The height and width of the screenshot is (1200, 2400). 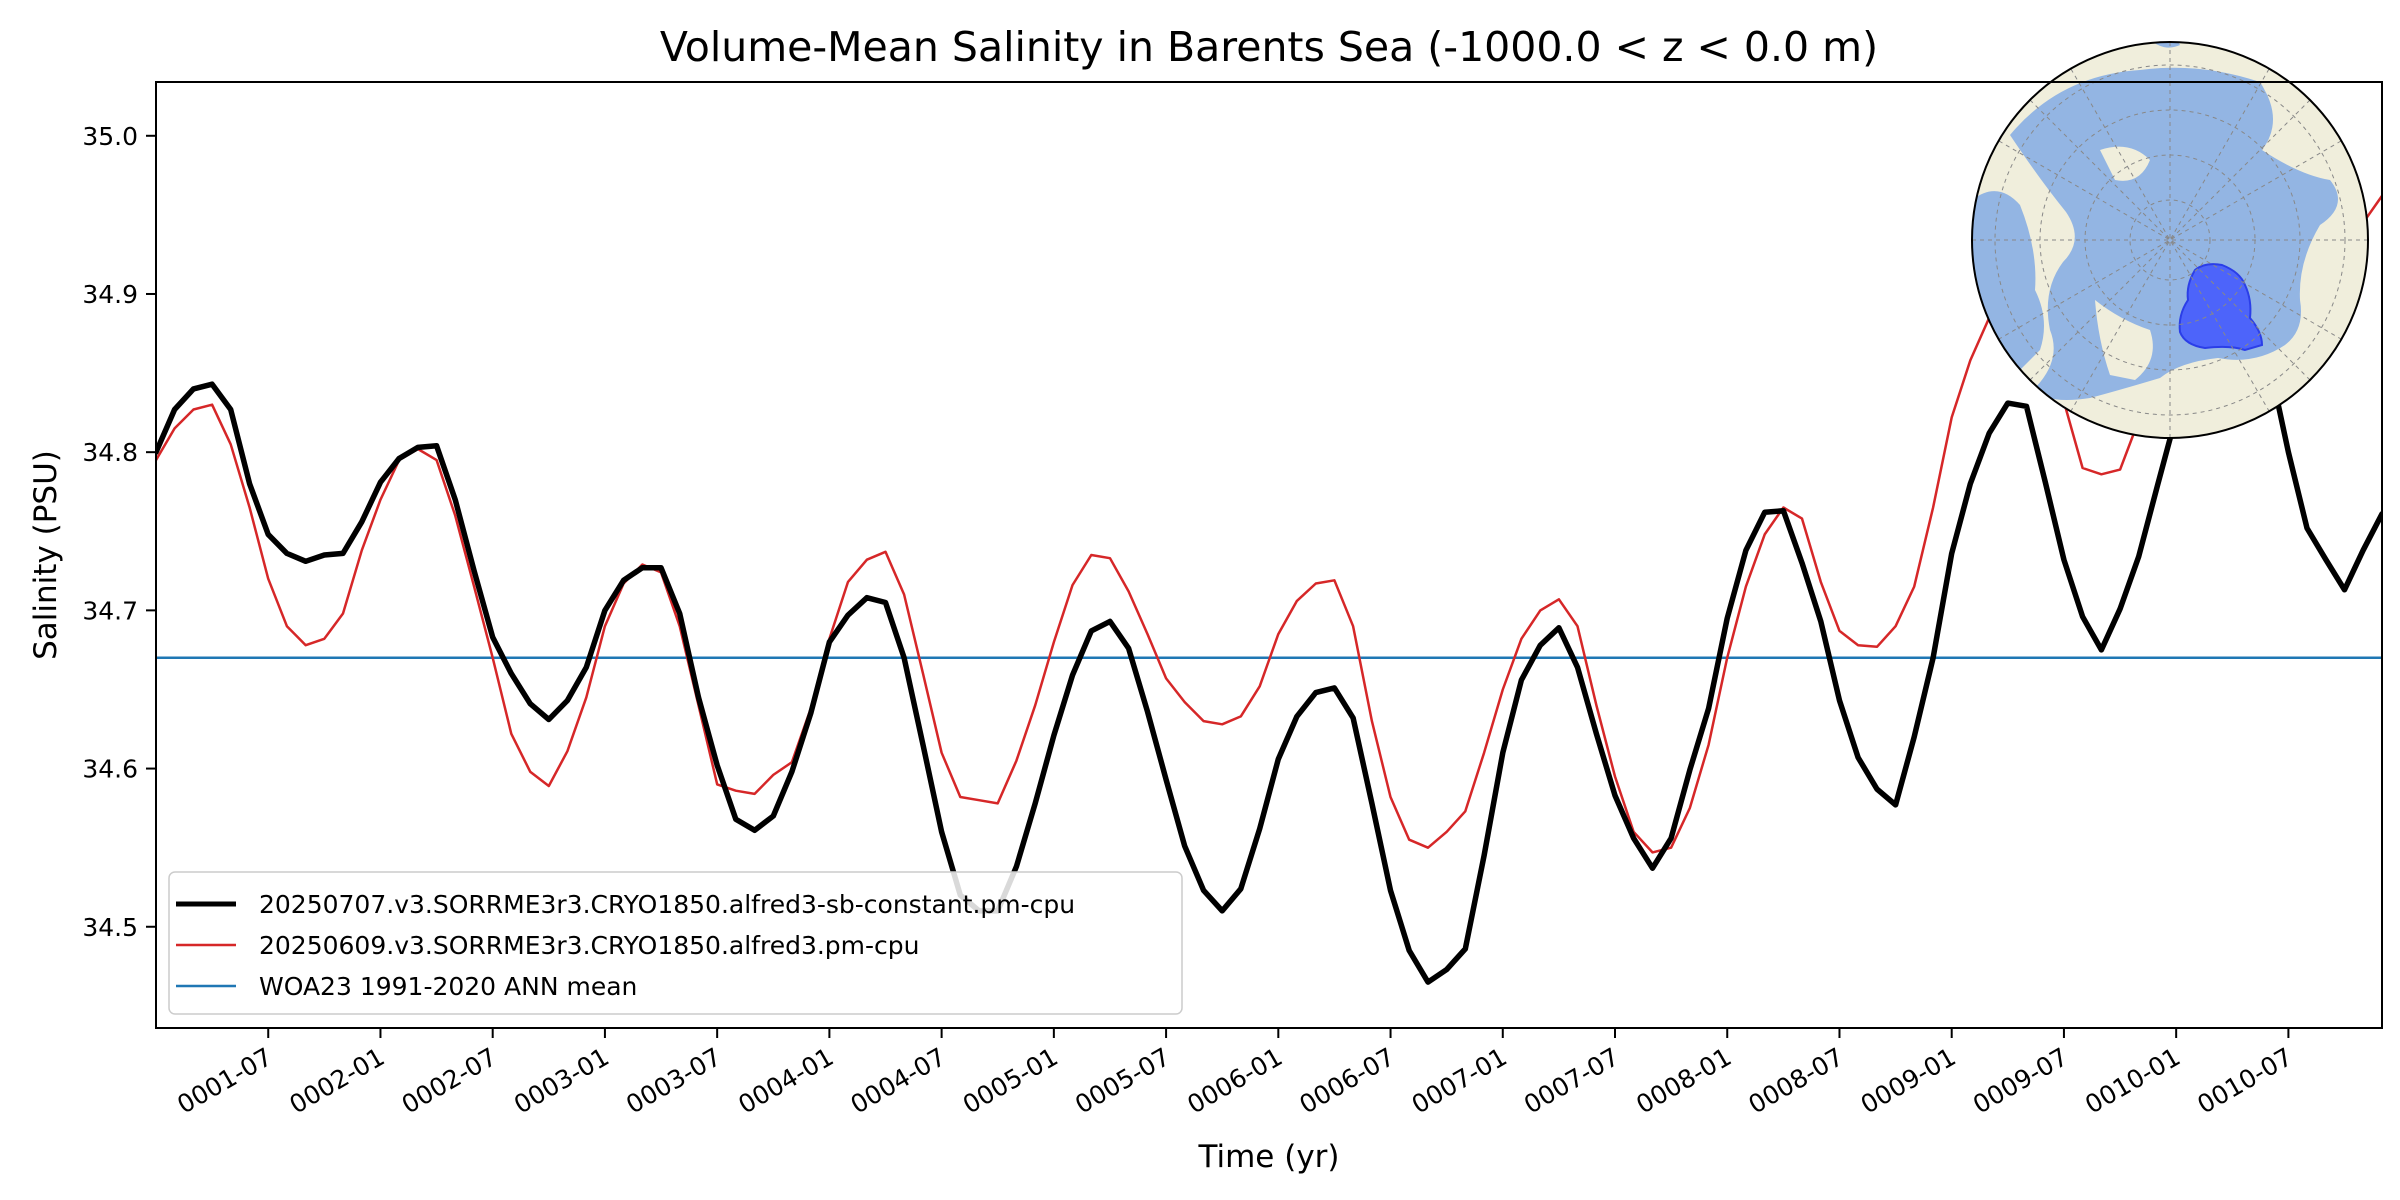 What do you see at coordinates (46, 555) in the screenshot?
I see `y-axis-label: Salinity (PSU)` at bounding box center [46, 555].